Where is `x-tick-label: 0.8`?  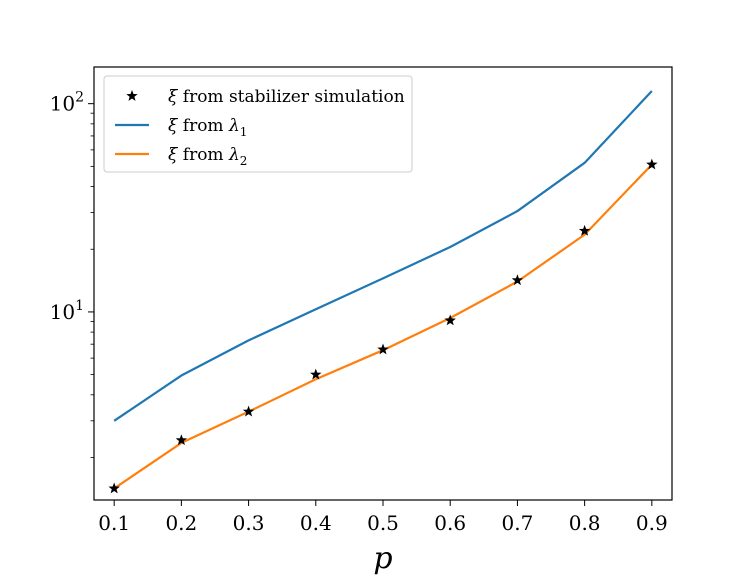 x-tick-label: 0.8 is located at coordinates (585, 523).